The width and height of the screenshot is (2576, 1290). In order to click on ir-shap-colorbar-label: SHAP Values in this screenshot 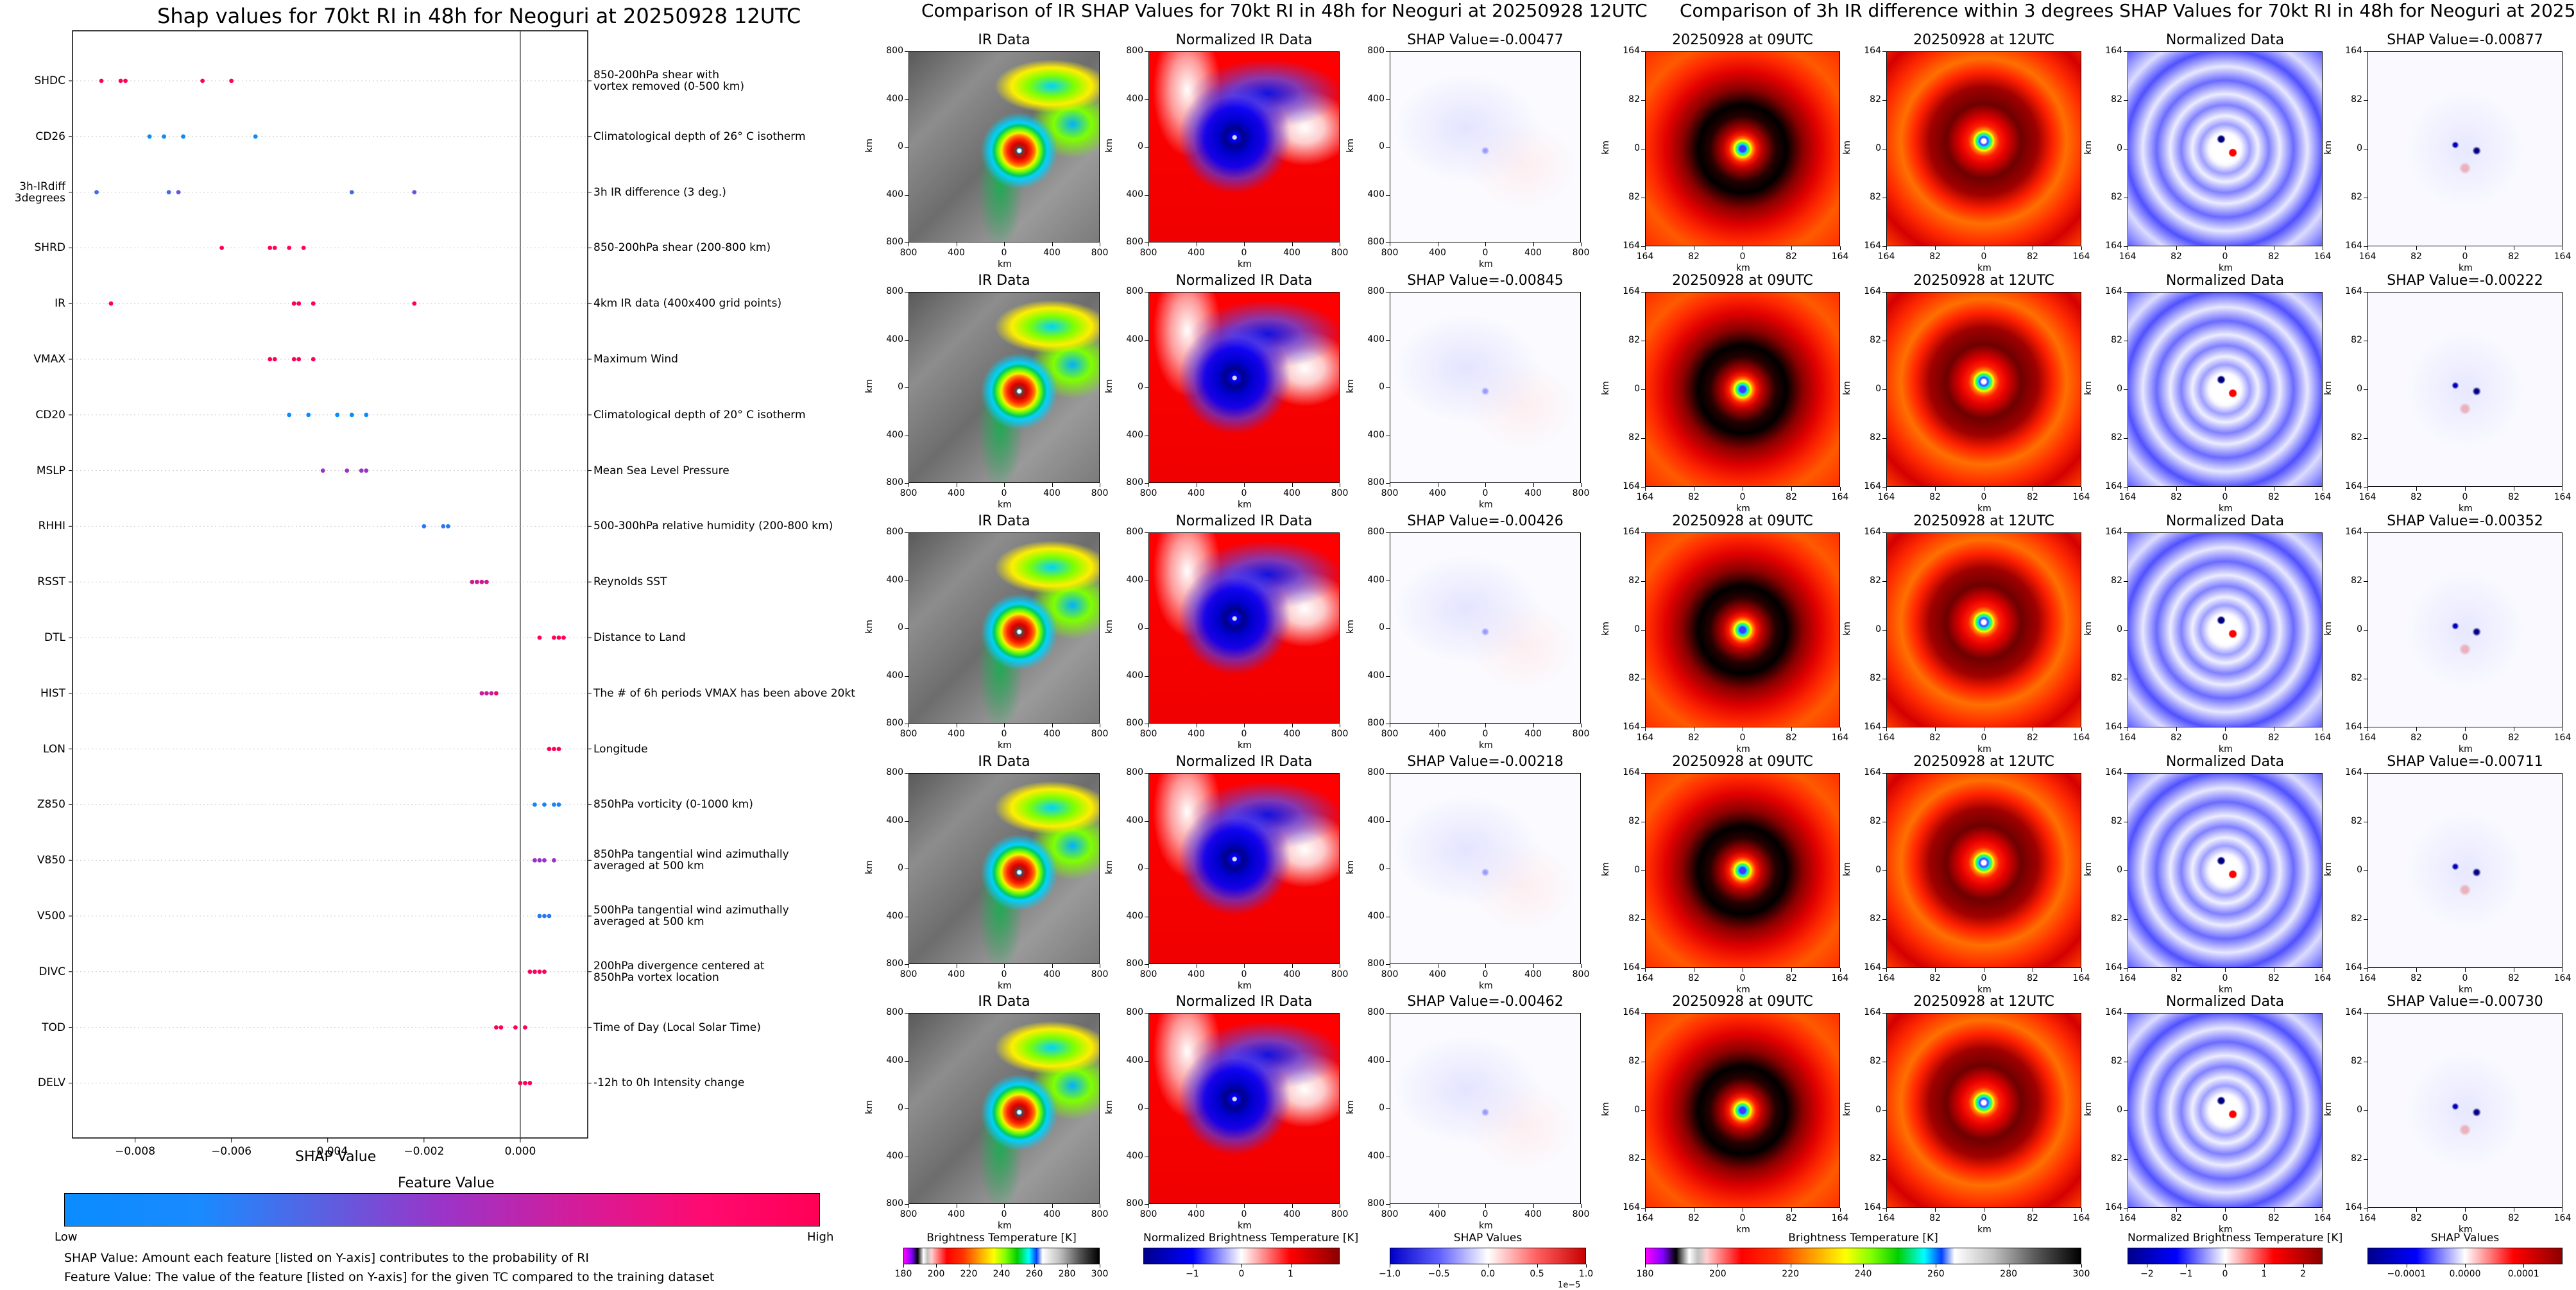, I will do `click(1488, 1238)`.